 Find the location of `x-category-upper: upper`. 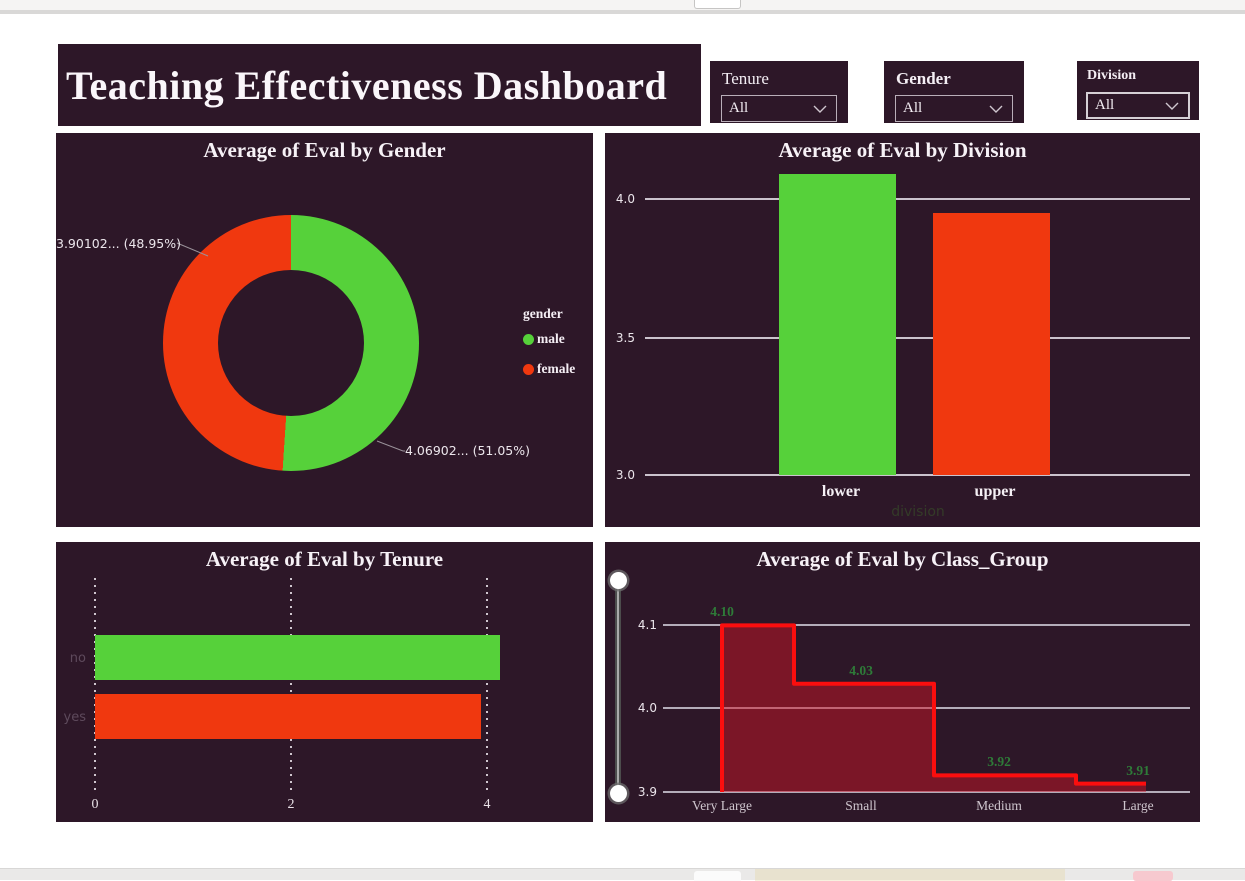

x-category-upper: upper is located at coordinates (995, 491).